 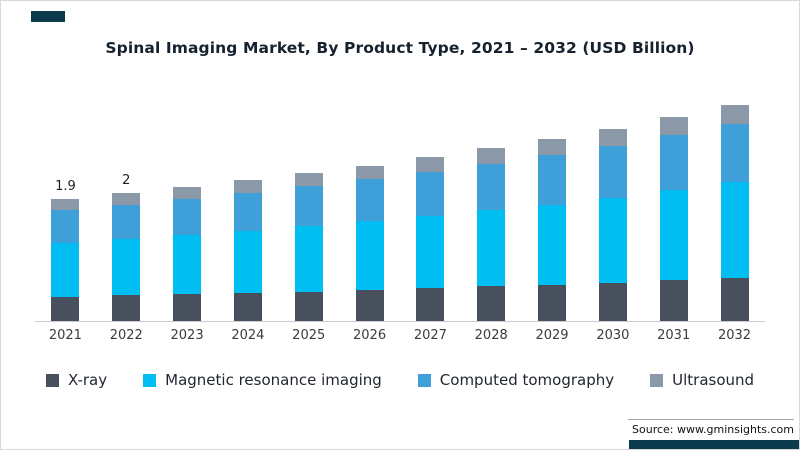 I want to click on bar-group-2022: 2, so click(x=126, y=195).